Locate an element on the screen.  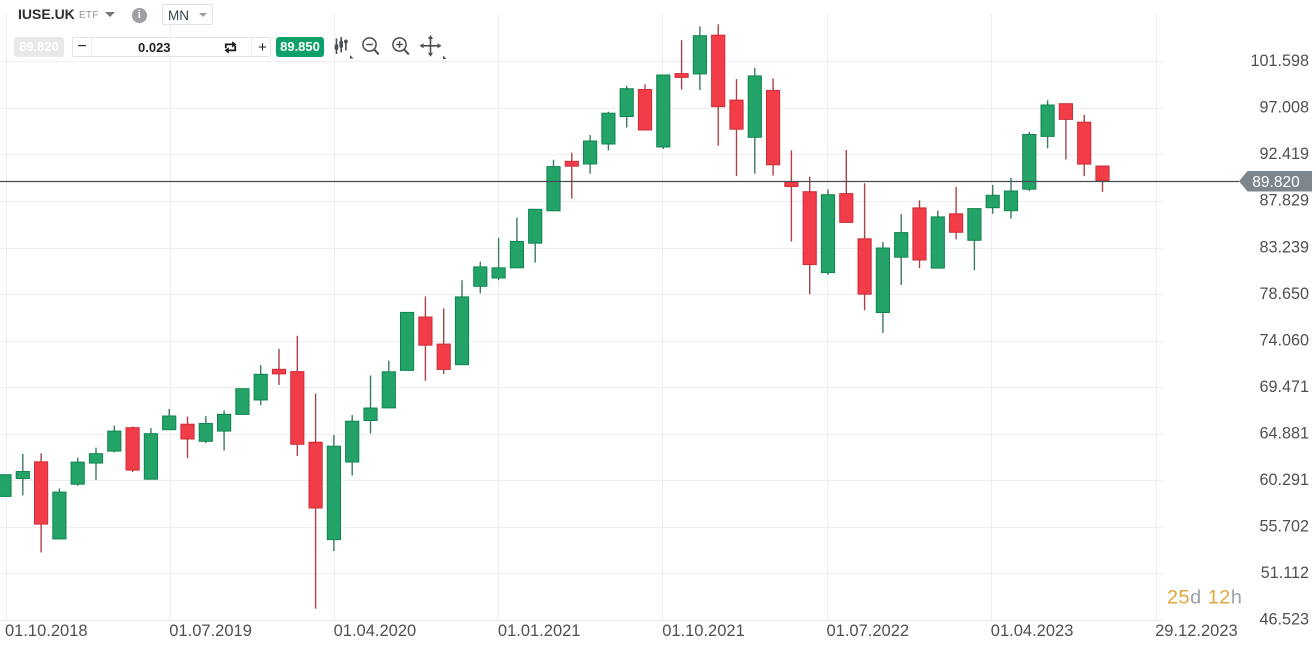
svg-text: 01.07.2022 is located at coordinates (868, 631).